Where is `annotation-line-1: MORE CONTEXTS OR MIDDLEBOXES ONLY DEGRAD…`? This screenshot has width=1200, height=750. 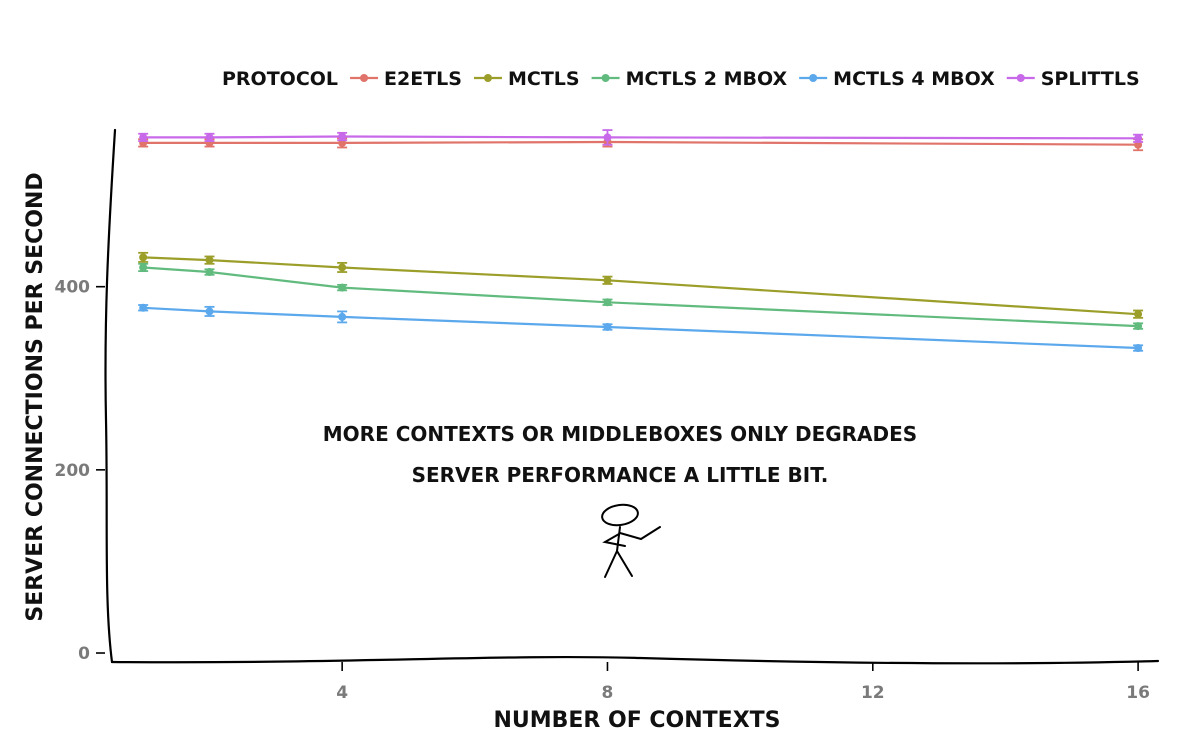
annotation-line-1: MORE CONTEXTS OR MIDDLEBOXES ONLY DEGRAD… is located at coordinates (620, 434).